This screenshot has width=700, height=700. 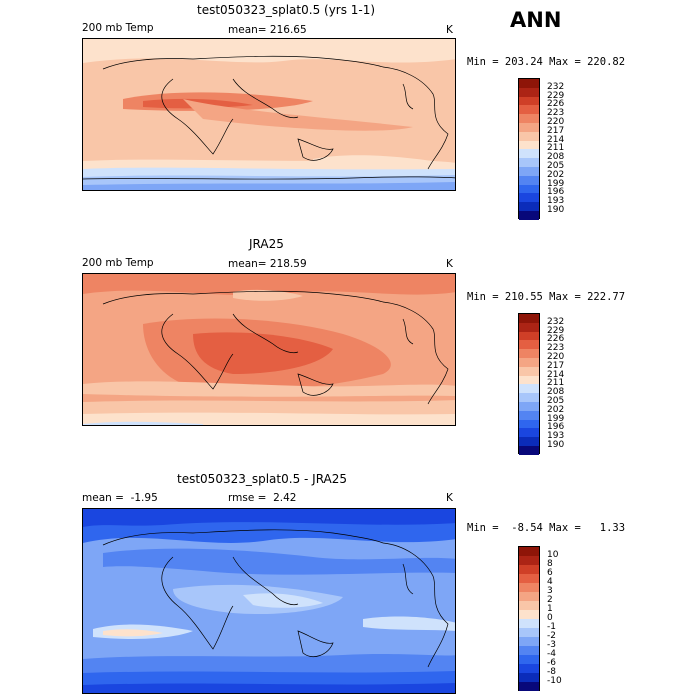 I want to click on colorbar-level-label: 196, so click(x=556, y=192).